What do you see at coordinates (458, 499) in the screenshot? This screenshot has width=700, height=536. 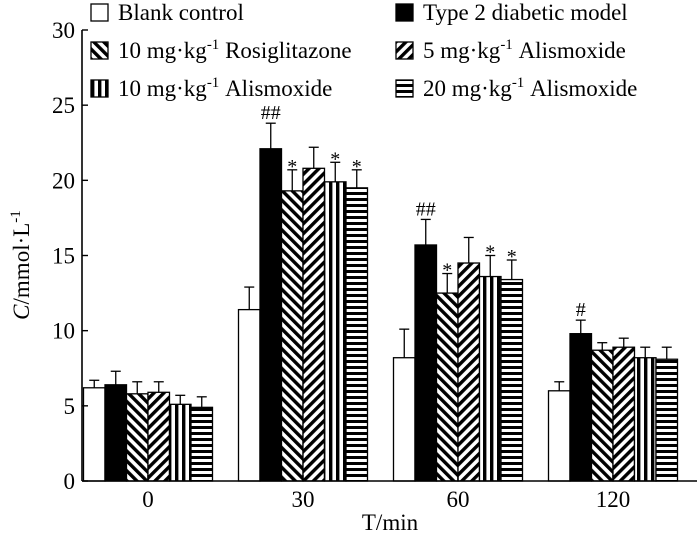 I see `x-tick-label: 60` at bounding box center [458, 499].